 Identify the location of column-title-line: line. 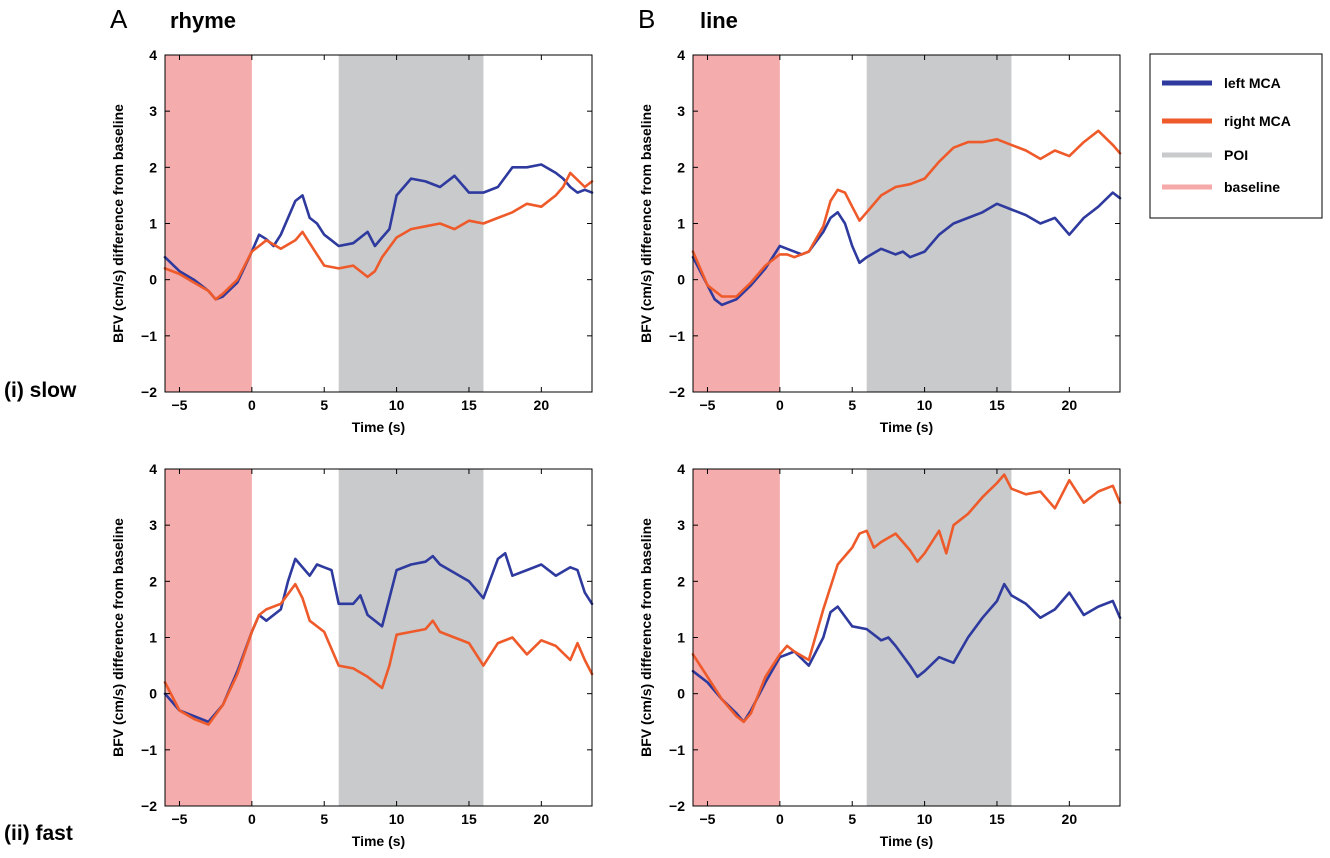
(719, 20).